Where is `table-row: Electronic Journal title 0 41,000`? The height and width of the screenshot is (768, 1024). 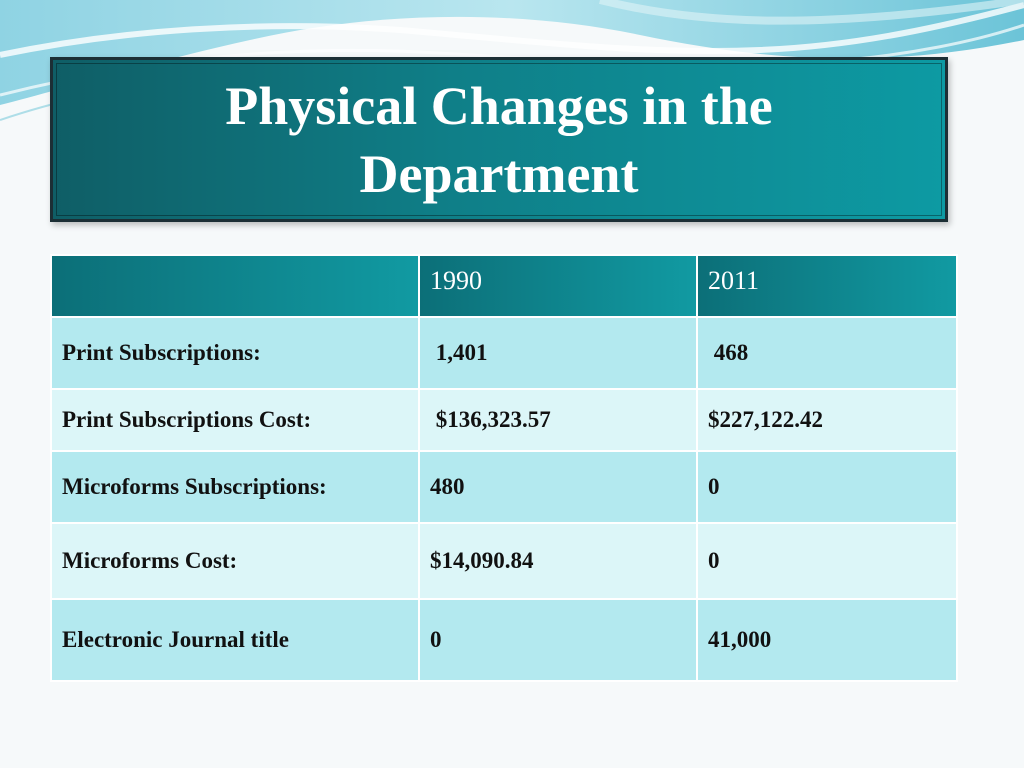
table-row: Electronic Journal title 0 41,000 is located at coordinates (504, 640).